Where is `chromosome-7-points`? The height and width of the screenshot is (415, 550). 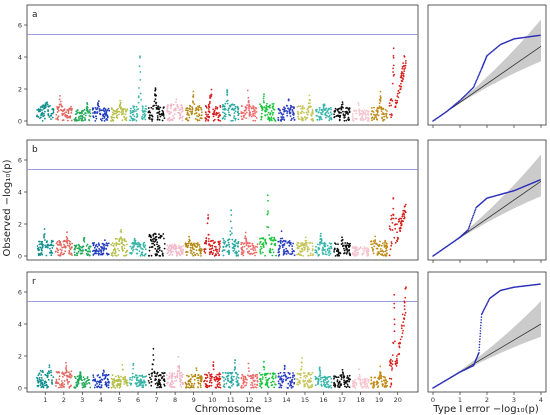
chromosome-7-points is located at coordinates (156, 368).